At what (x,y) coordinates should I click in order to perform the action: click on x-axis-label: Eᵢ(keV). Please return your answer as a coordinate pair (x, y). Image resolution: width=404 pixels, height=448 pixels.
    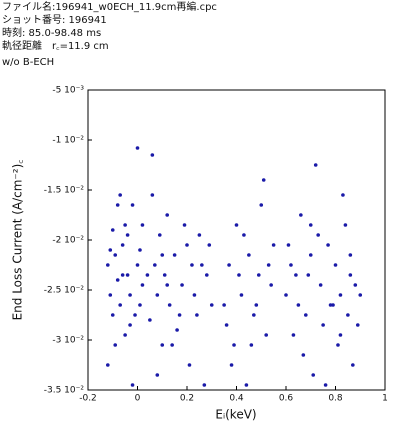
    Looking at the image, I should click on (235, 415).